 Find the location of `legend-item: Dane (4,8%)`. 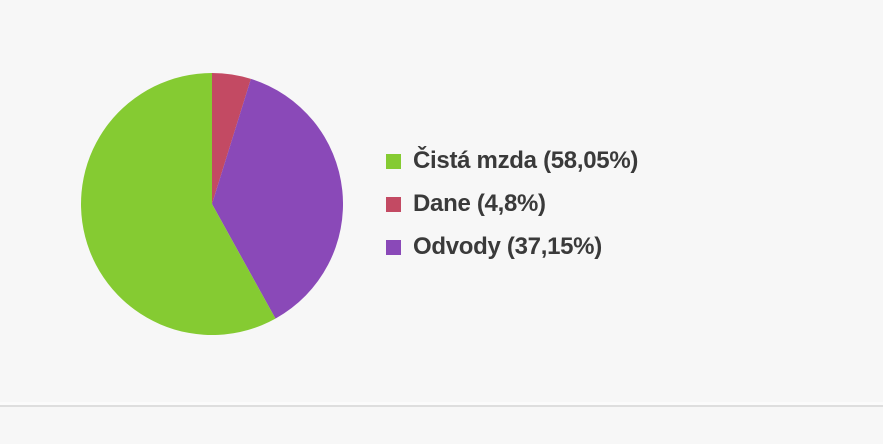

legend-item: Dane (4,8%) is located at coordinates (512, 204).